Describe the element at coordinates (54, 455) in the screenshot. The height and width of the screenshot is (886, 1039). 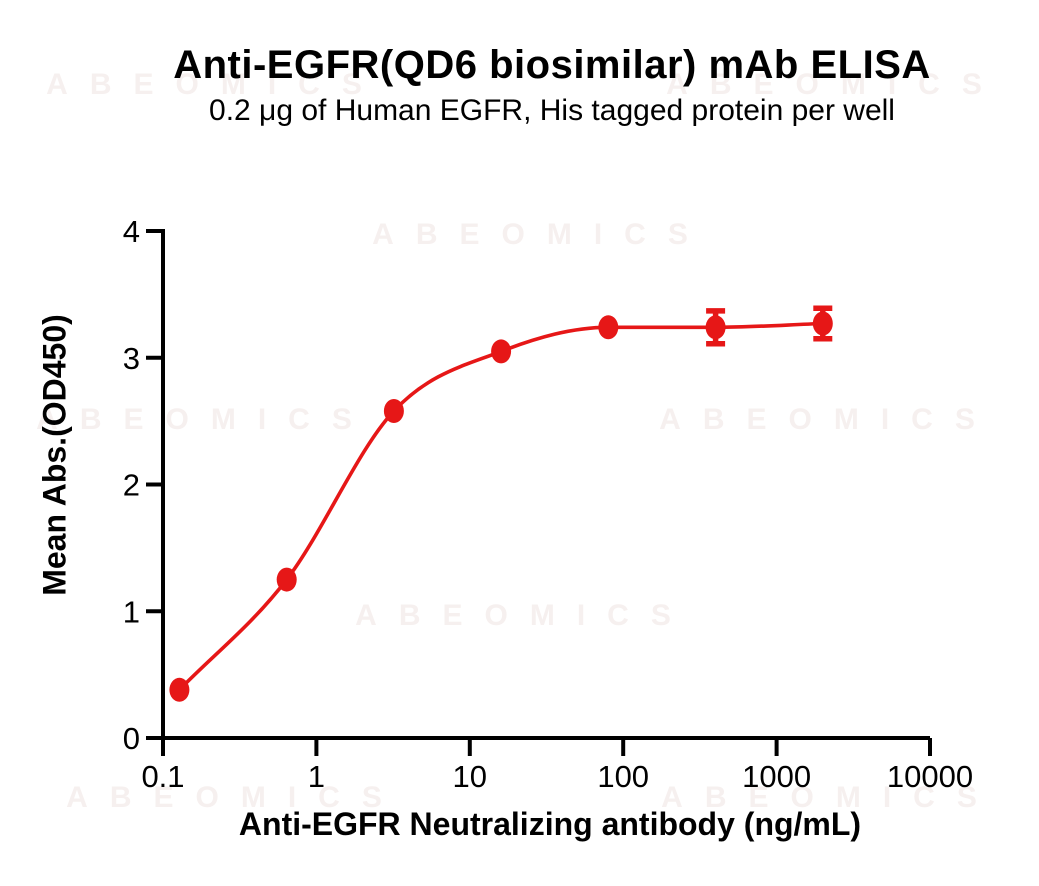
I see `y-axis-label: Mean Abs.(OD450)` at that location.